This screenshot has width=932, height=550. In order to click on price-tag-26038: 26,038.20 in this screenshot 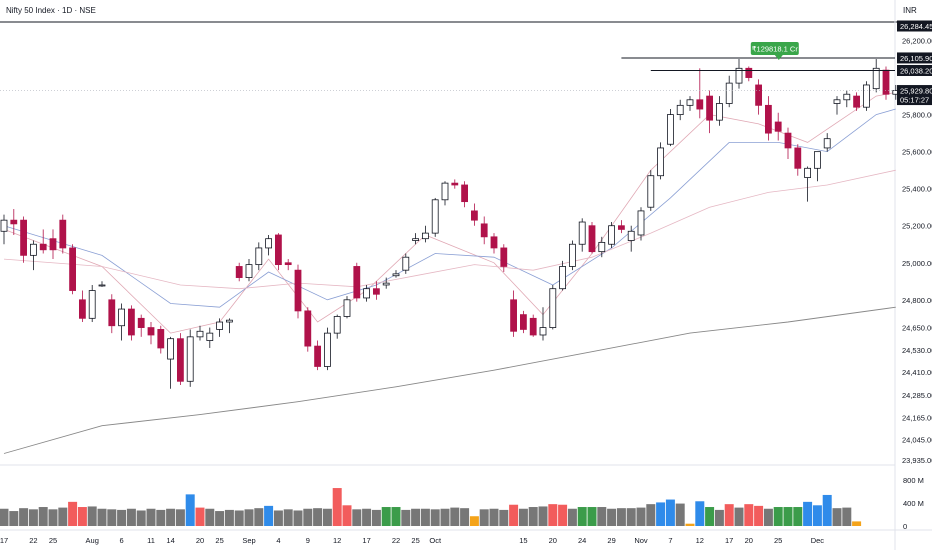, I will do `click(914, 70)`.